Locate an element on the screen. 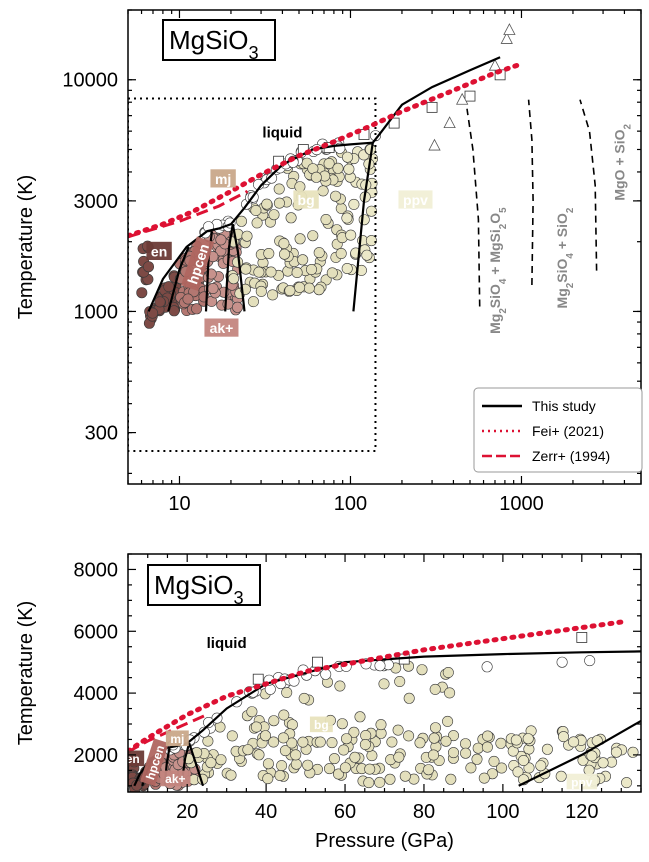 The width and height of the screenshot is (649, 862). svg-text: ak+ is located at coordinates (175, 779).